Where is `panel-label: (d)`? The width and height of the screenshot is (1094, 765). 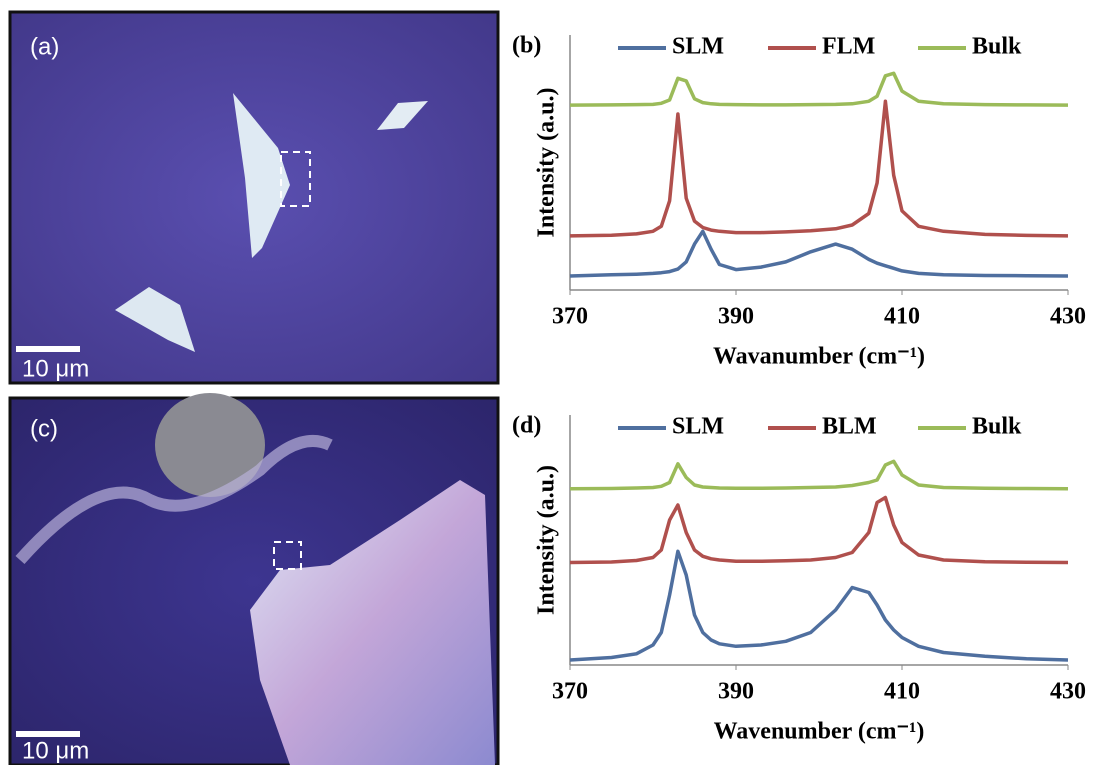
panel-label: (d) is located at coordinates (526, 426).